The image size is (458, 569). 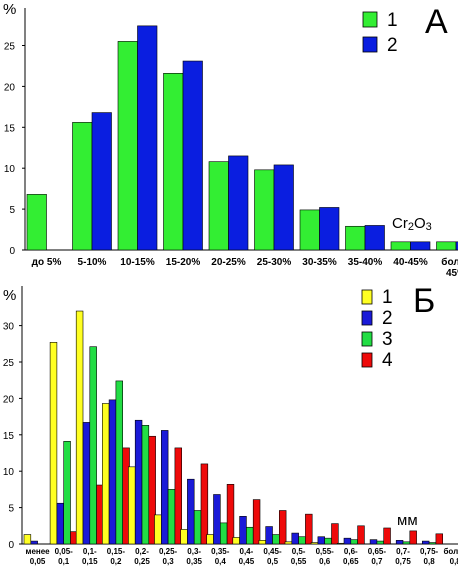 What do you see at coordinates (403, 551) in the screenshot?
I see `x-tick-label: 0,7-` at bounding box center [403, 551].